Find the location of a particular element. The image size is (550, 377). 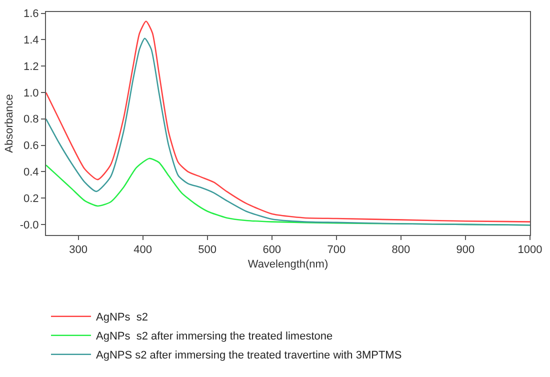

y-tick-label: 0.2 is located at coordinates (31, 198).